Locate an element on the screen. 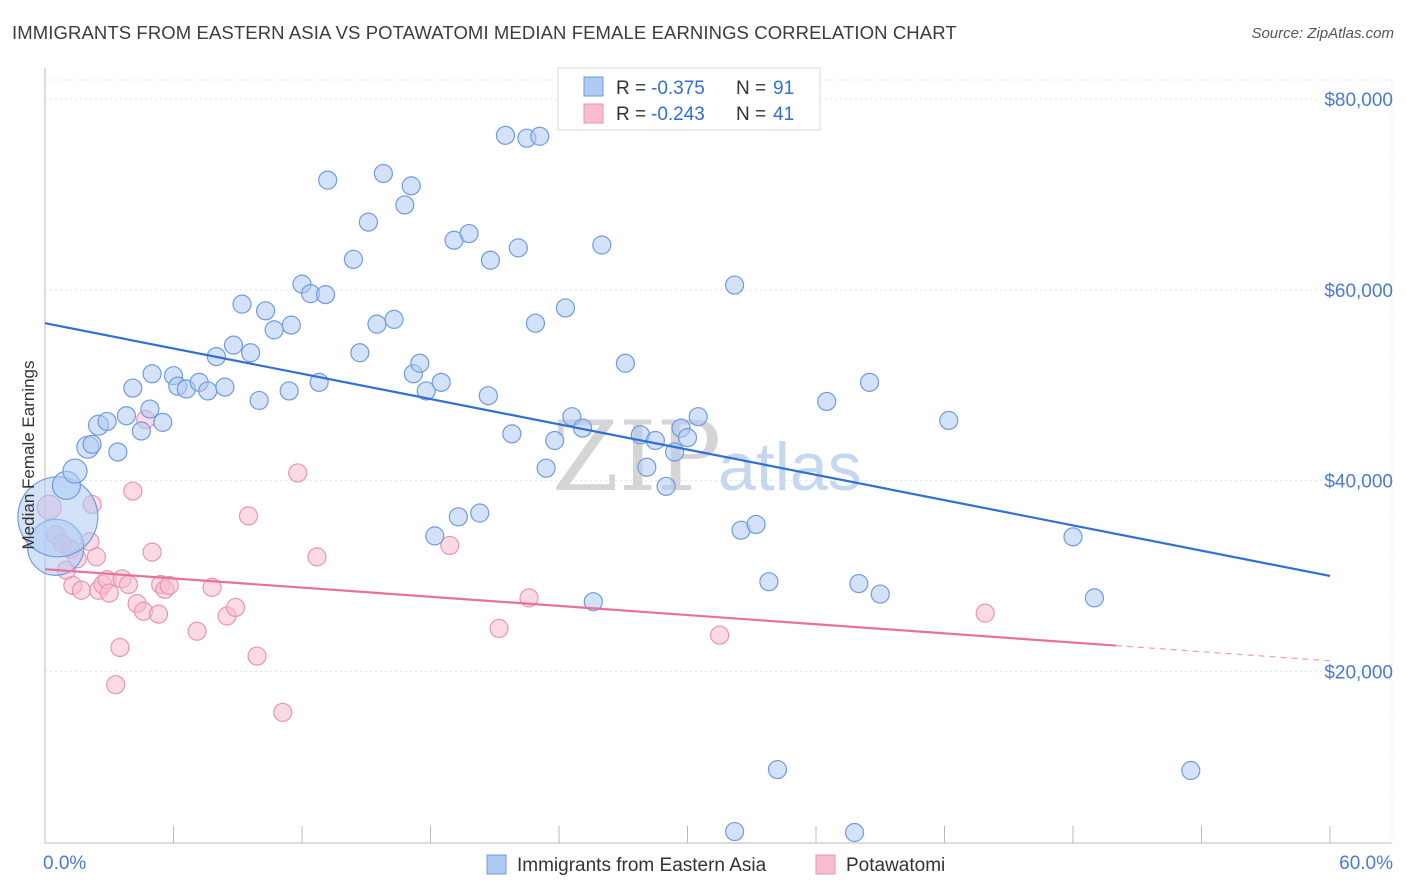 The image size is (1406, 892). x-tick-labels: 0.0% 60.0% is located at coordinates (718, 863).